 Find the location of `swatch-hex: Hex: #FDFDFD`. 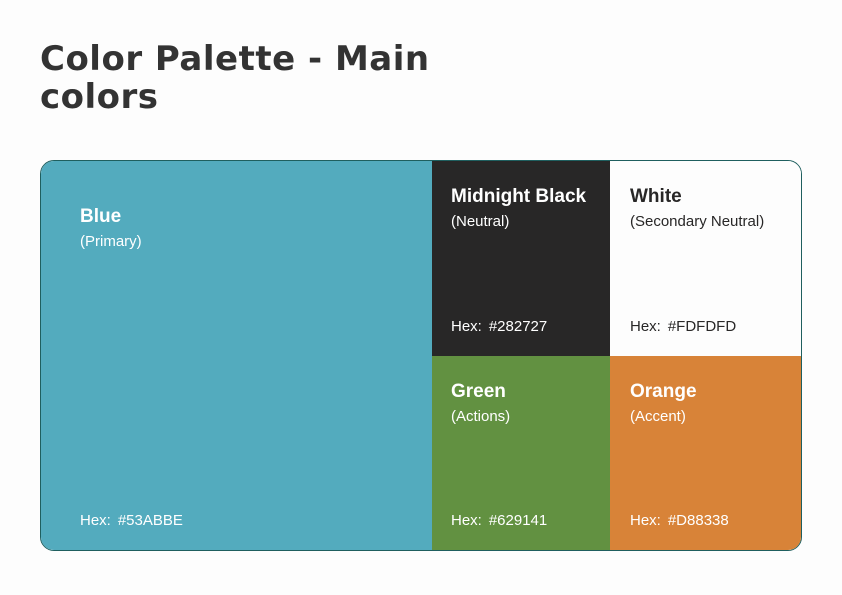

swatch-hex: Hex: #FDFDFD is located at coordinates (683, 327).